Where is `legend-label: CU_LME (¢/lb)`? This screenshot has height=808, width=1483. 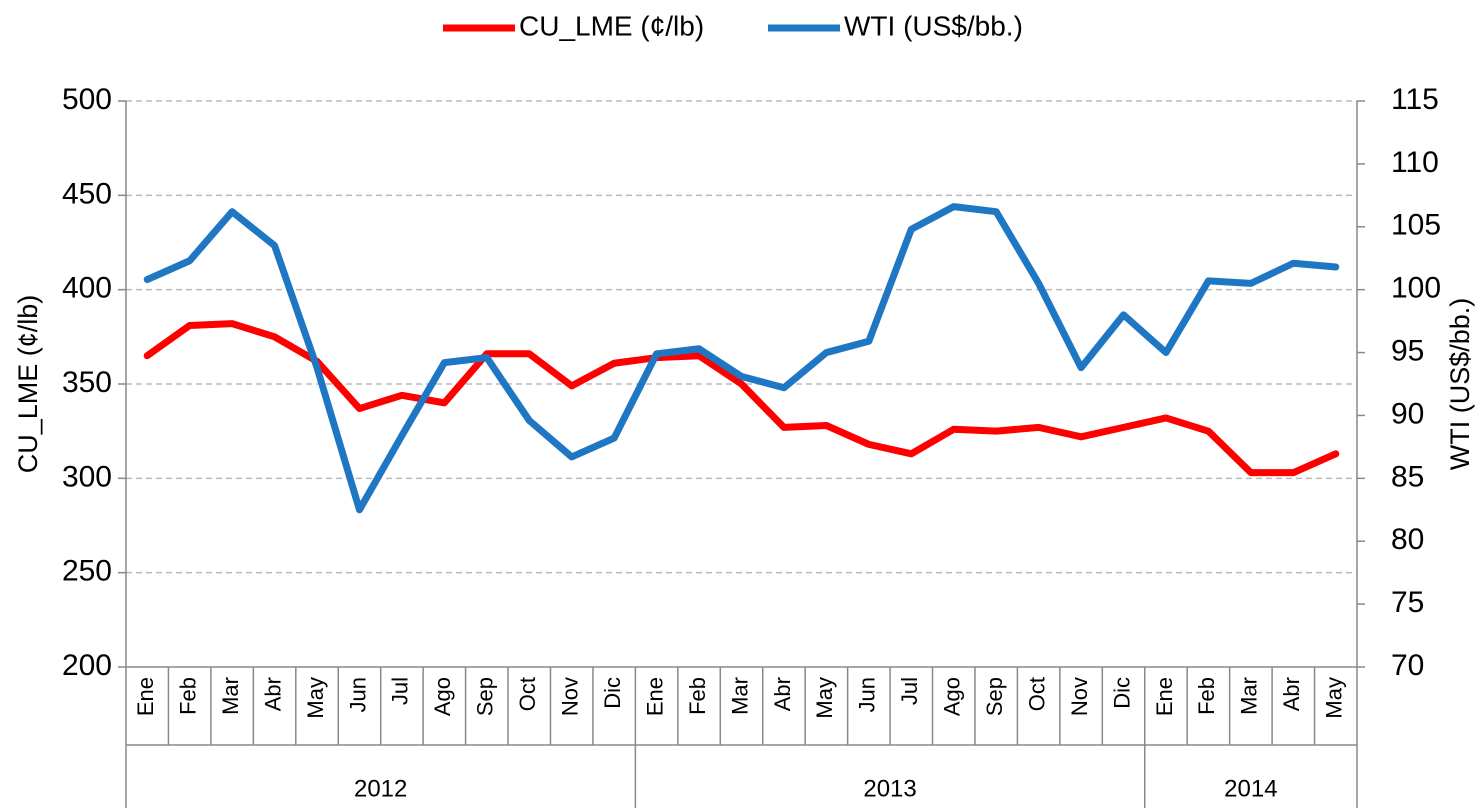
legend-label: CU_LME (¢/lb) is located at coordinates (611, 25).